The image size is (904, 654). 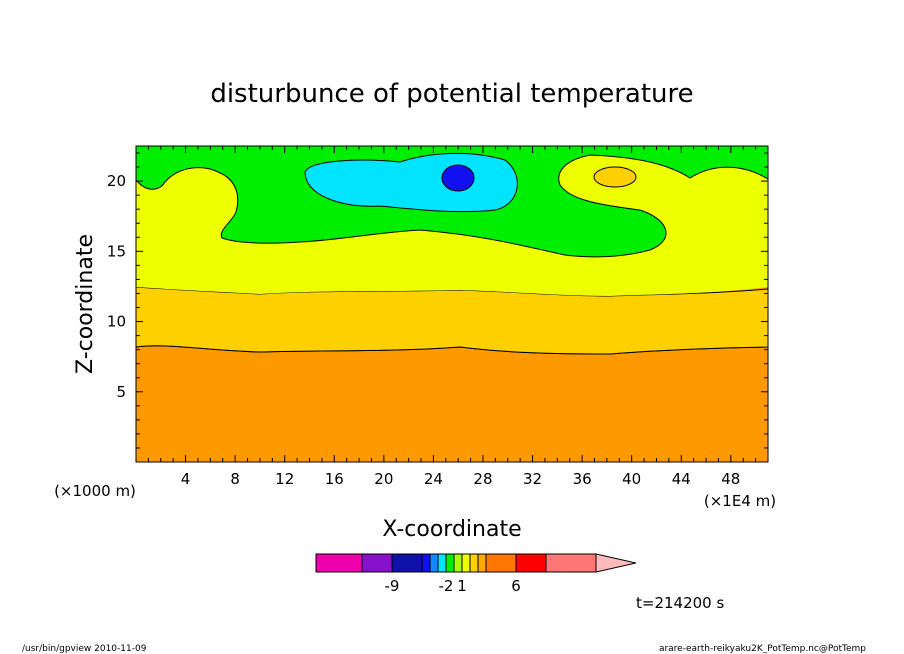 What do you see at coordinates (116, 251) in the screenshot?
I see `y-tick-label: 15` at bounding box center [116, 251].